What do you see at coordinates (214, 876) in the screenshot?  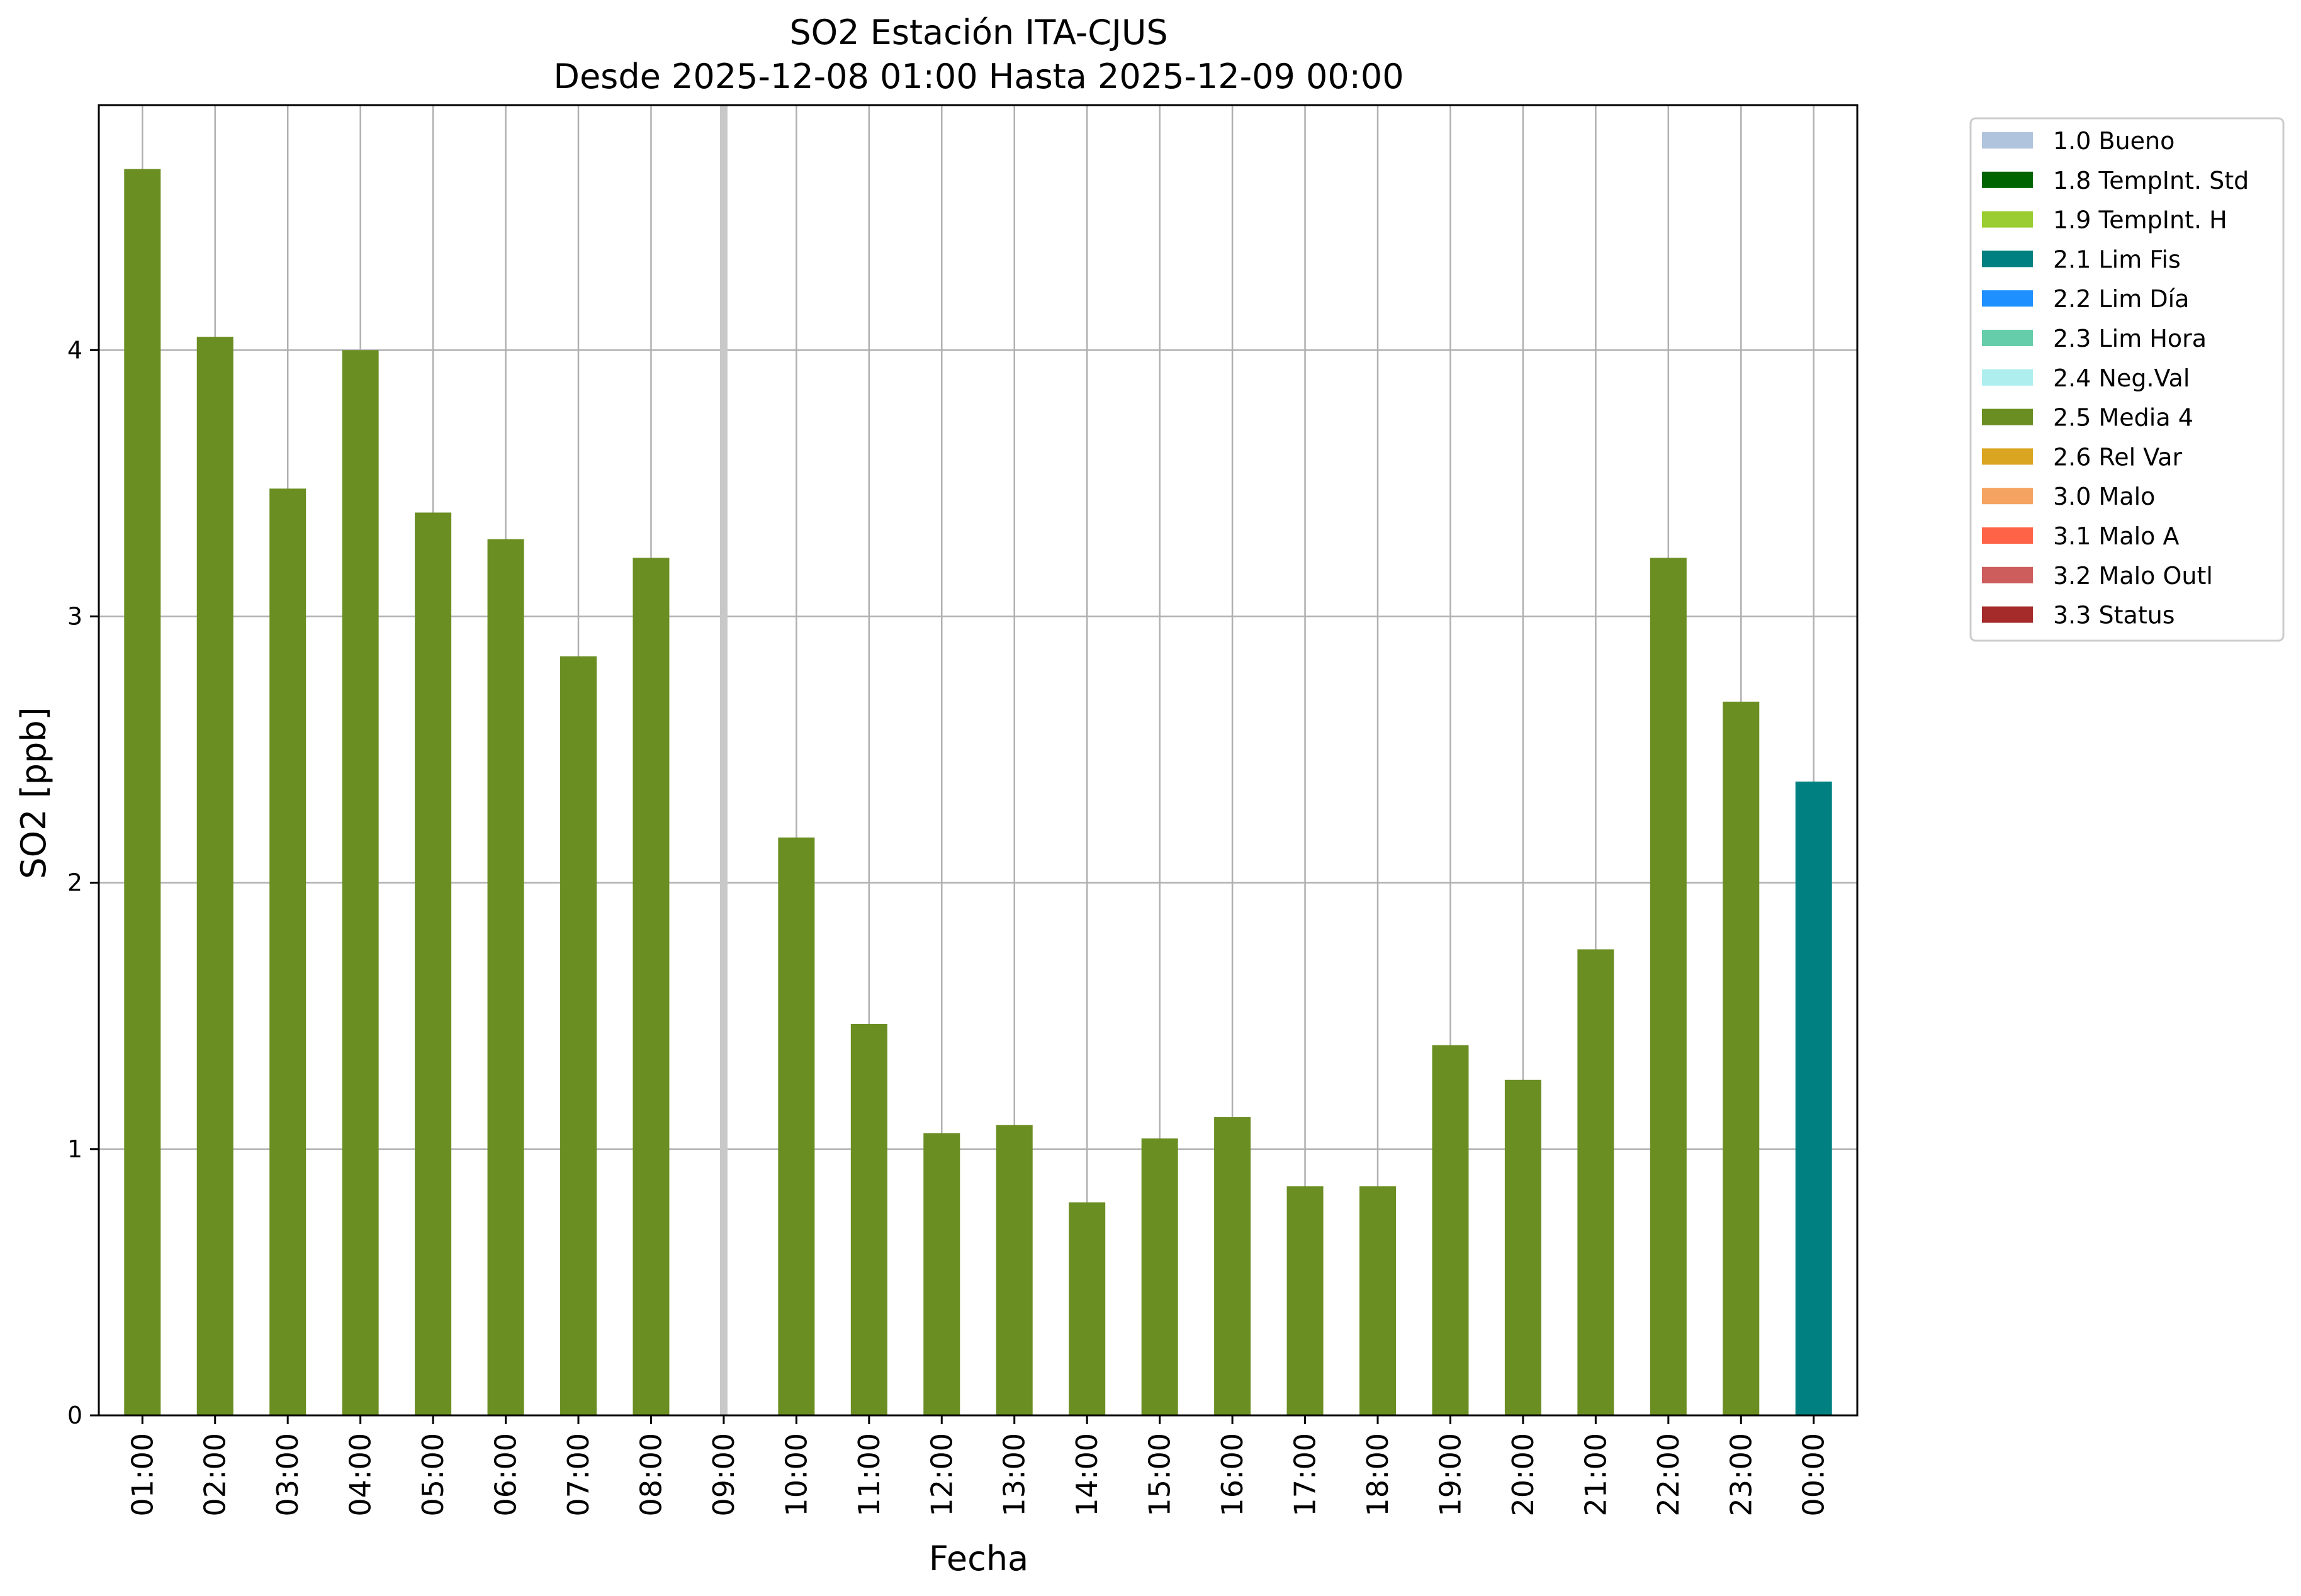 I see `bar-02:00` at bounding box center [214, 876].